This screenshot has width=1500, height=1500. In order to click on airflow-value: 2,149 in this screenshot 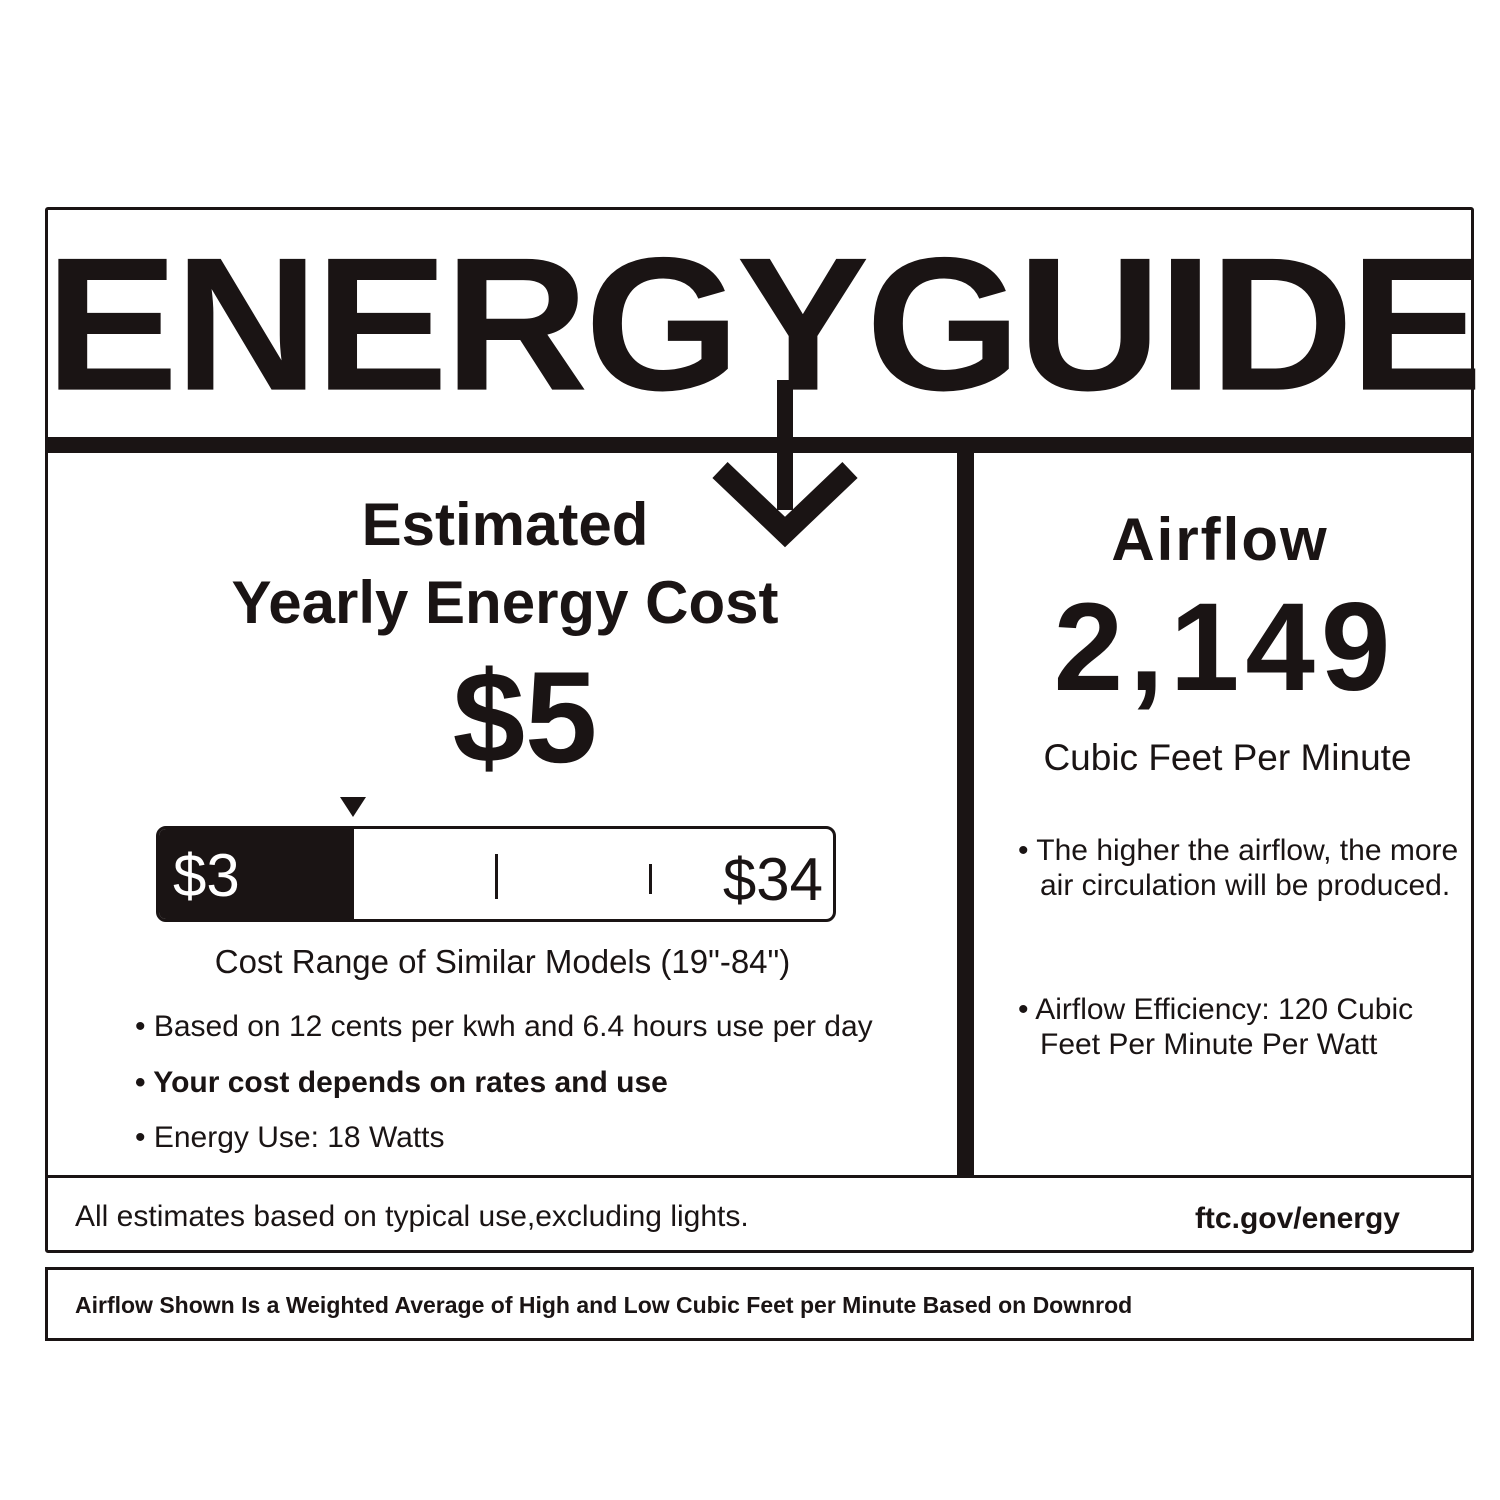, I will do `click(1225, 647)`.